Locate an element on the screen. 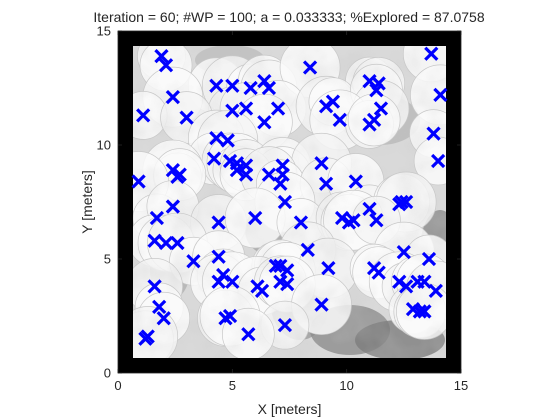 This screenshot has width=560, height=420. y-tick-label: 5 is located at coordinates (107, 259).